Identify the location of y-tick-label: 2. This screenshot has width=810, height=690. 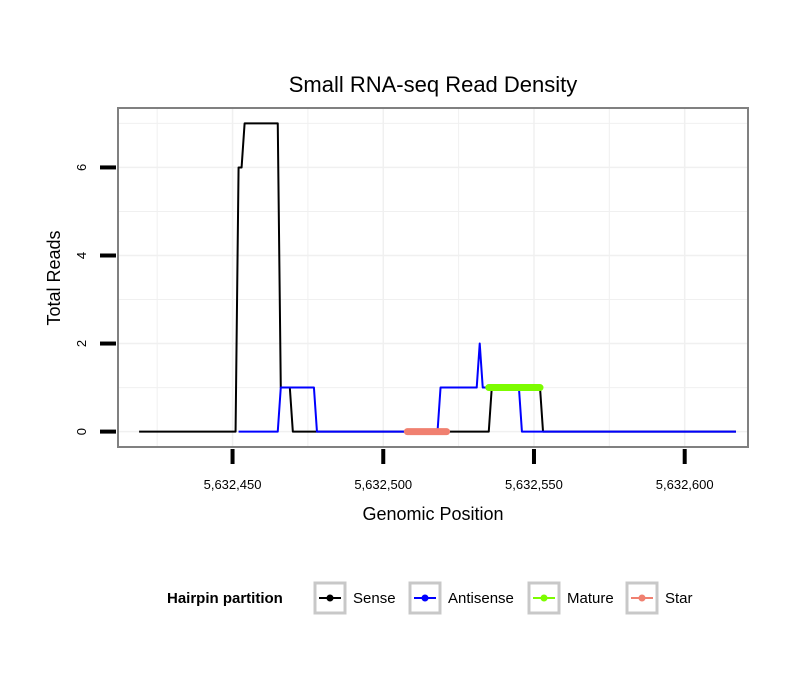
(81, 343).